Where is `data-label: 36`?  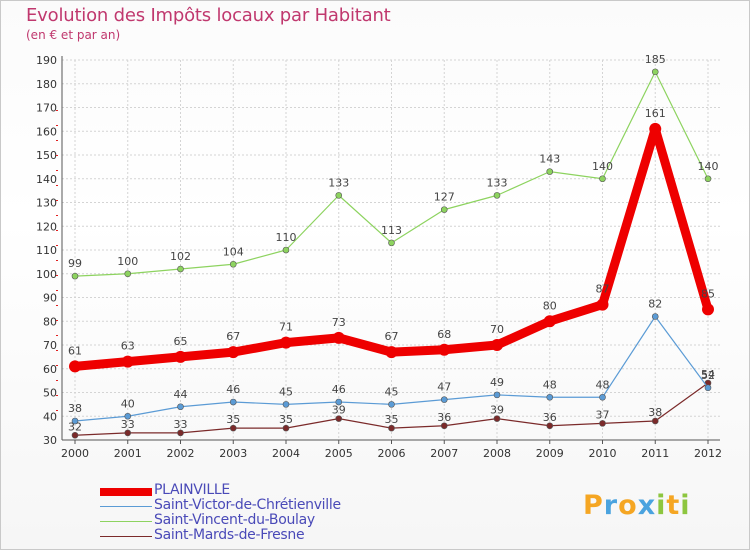
data-label: 36 is located at coordinates (444, 417).